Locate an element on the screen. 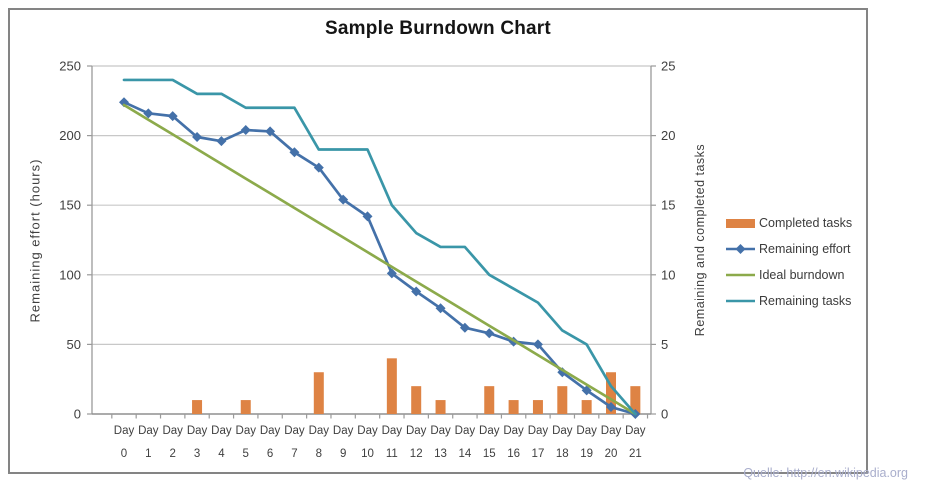 Image resolution: width=926 pixels, height=492 pixels. line-diamond-swatch-icon is located at coordinates (740, 249).